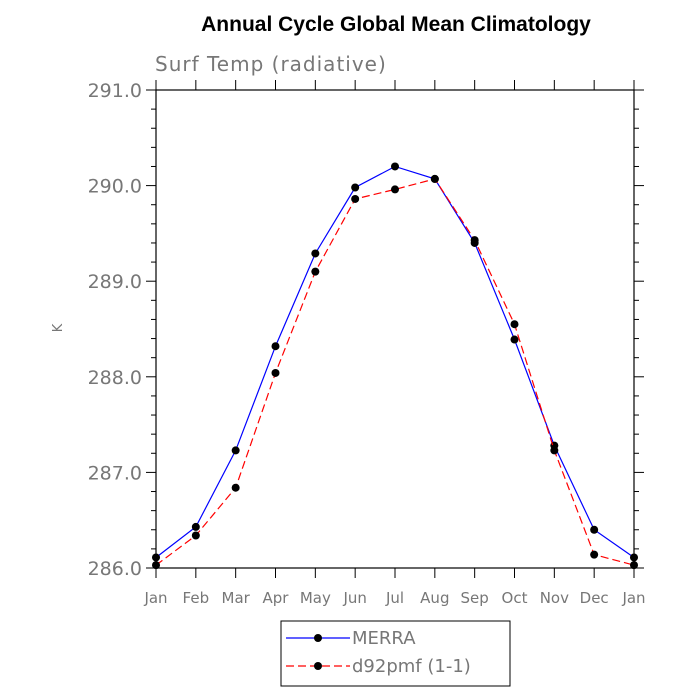 This screenshot has height=700, width=700. Describe the element at coordinates (271, 64) in the screenshot. I see `chart-subtitle: Surf Temp (radiative)` at that location.